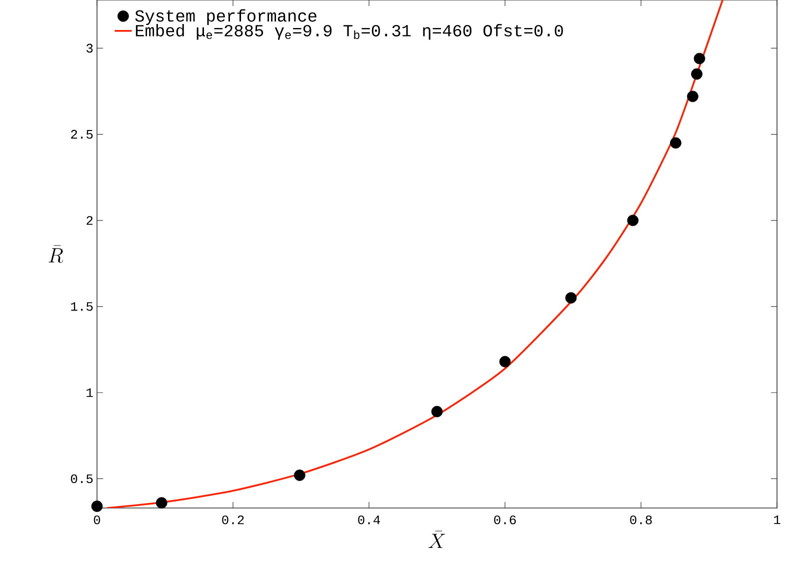 This screenshot has height=579, width=789. I want to click on y-tick-label: 2.5, so click(82, 134).